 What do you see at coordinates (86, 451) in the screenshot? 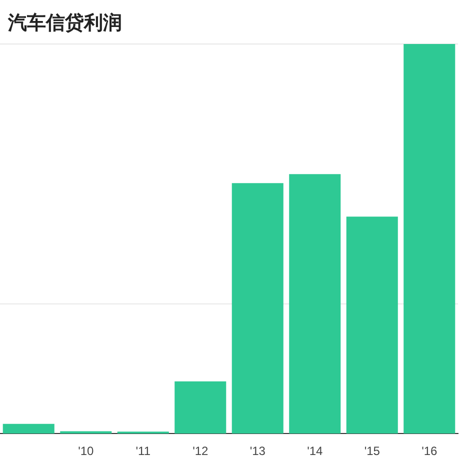
I see `x-tick-label: '10` at bounding box center [86, 451].